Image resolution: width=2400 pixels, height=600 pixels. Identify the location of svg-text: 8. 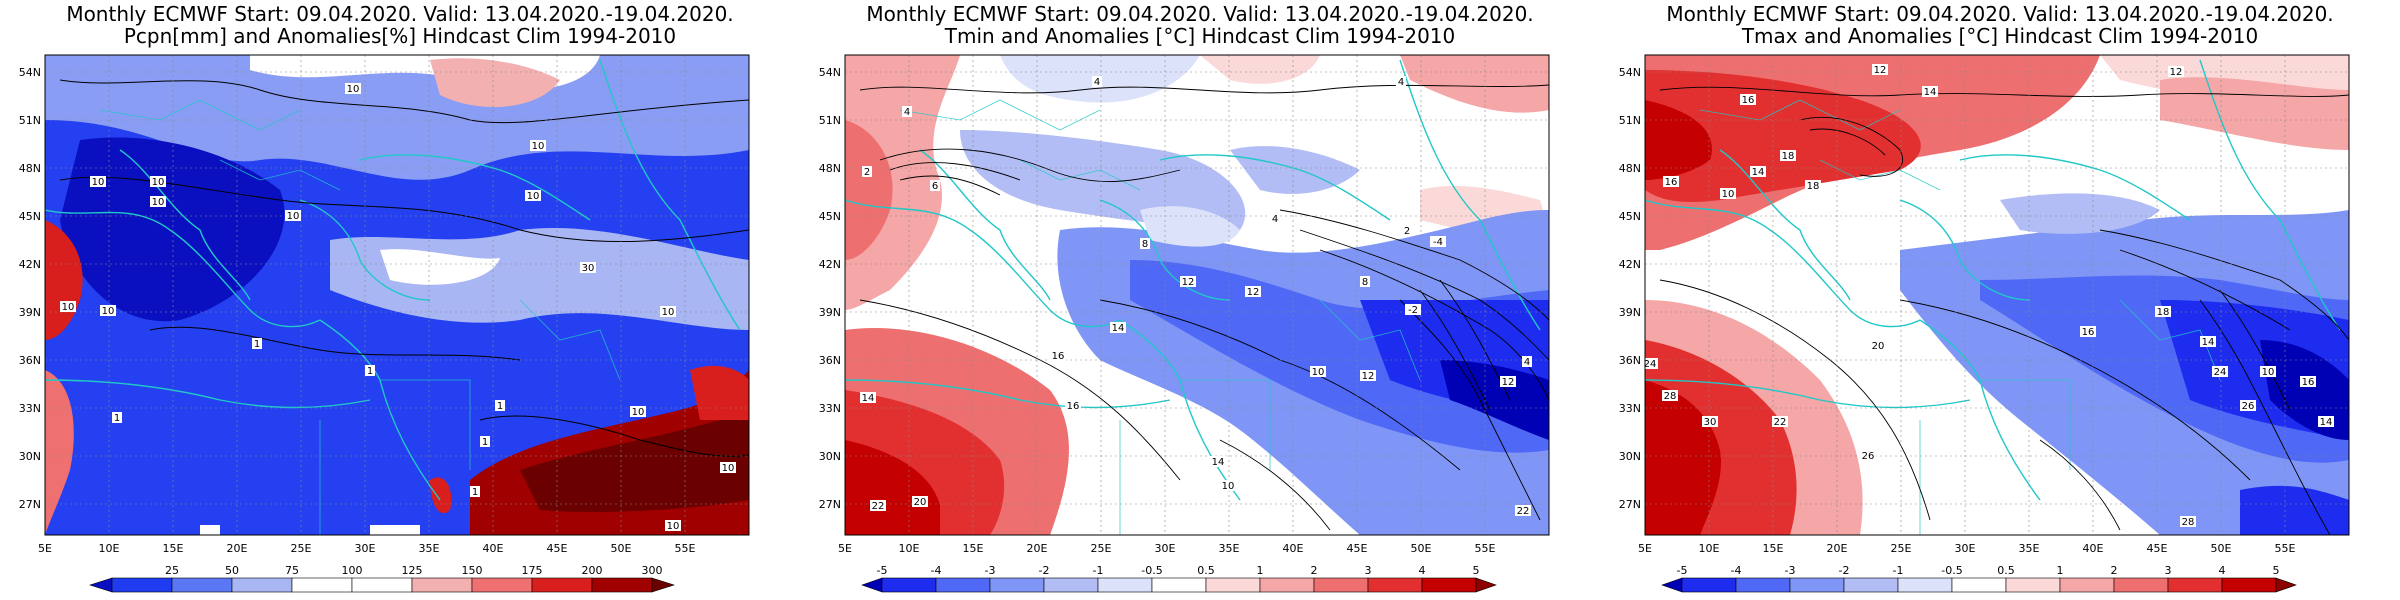
(1365, 282).